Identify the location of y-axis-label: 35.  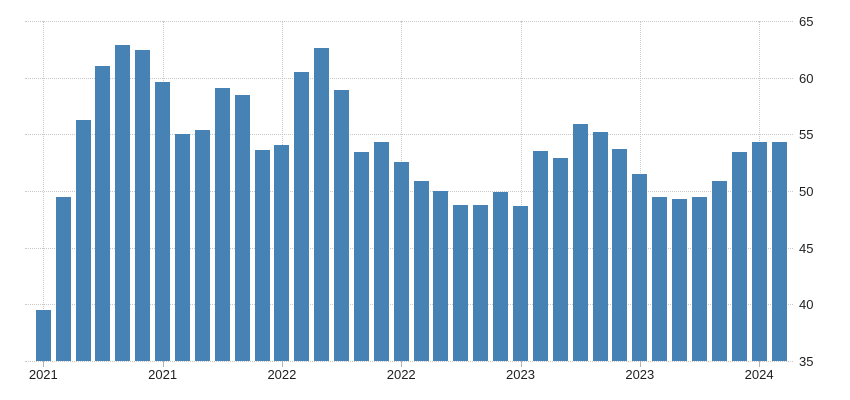
(806, 361).